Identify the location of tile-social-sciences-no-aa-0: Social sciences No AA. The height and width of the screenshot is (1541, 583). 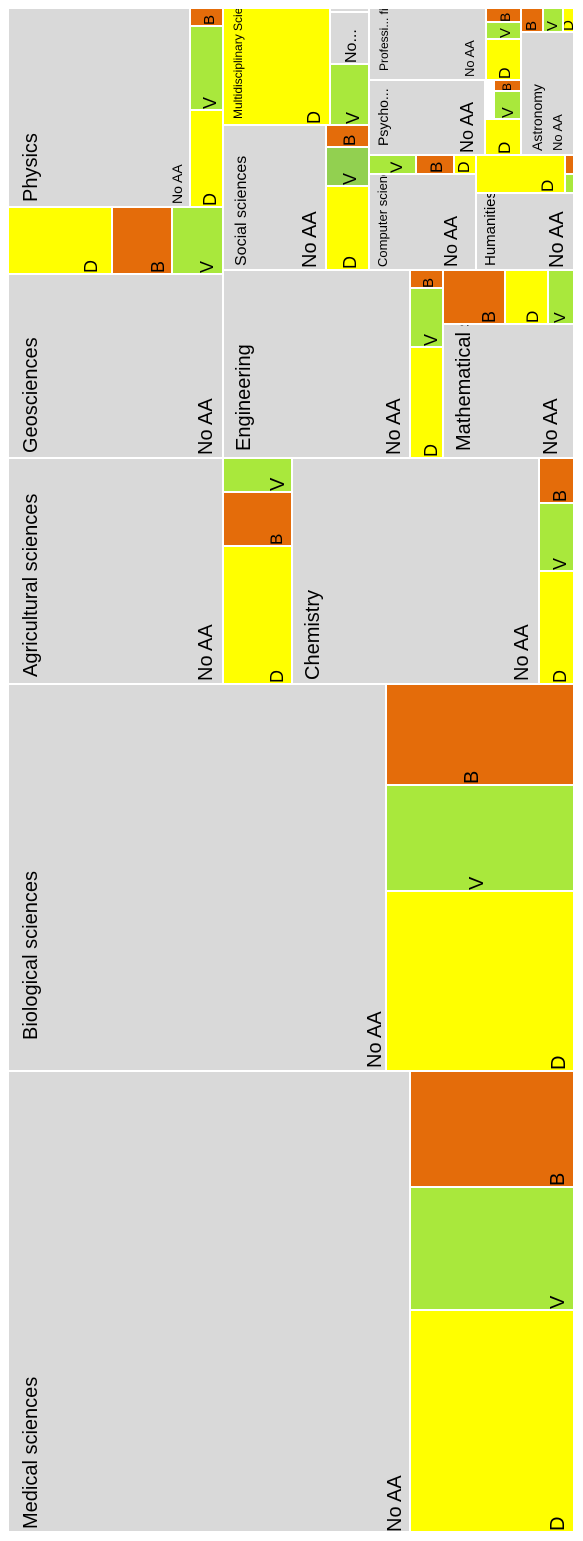
(274, 197).